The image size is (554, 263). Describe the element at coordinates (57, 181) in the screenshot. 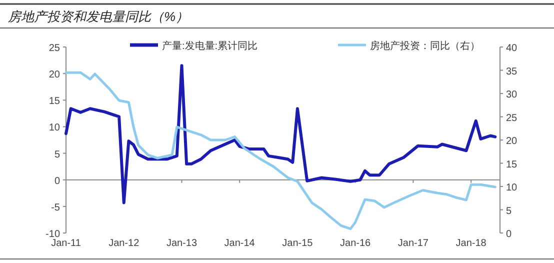

I see `y-tick-label: 0` at that location.